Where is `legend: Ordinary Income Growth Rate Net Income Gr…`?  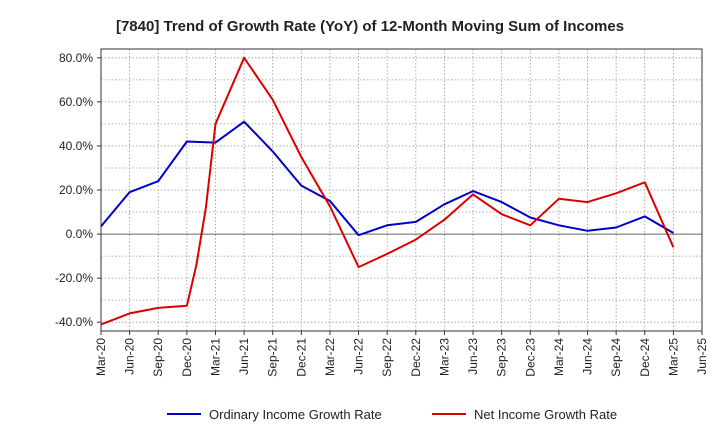 legend: Ordinary Income Growth Rate Net Income Gr… is located at coordinates (392, 414).